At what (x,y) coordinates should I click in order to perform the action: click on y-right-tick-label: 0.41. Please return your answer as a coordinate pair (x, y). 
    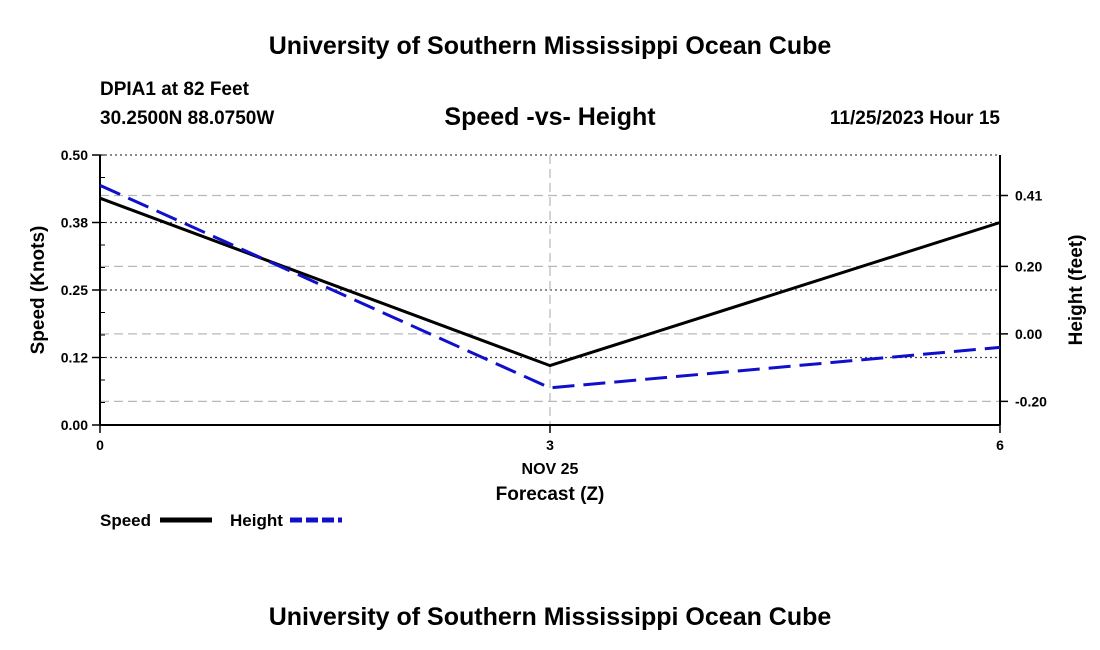
    Looking at the image, I should click on (1028, 196).